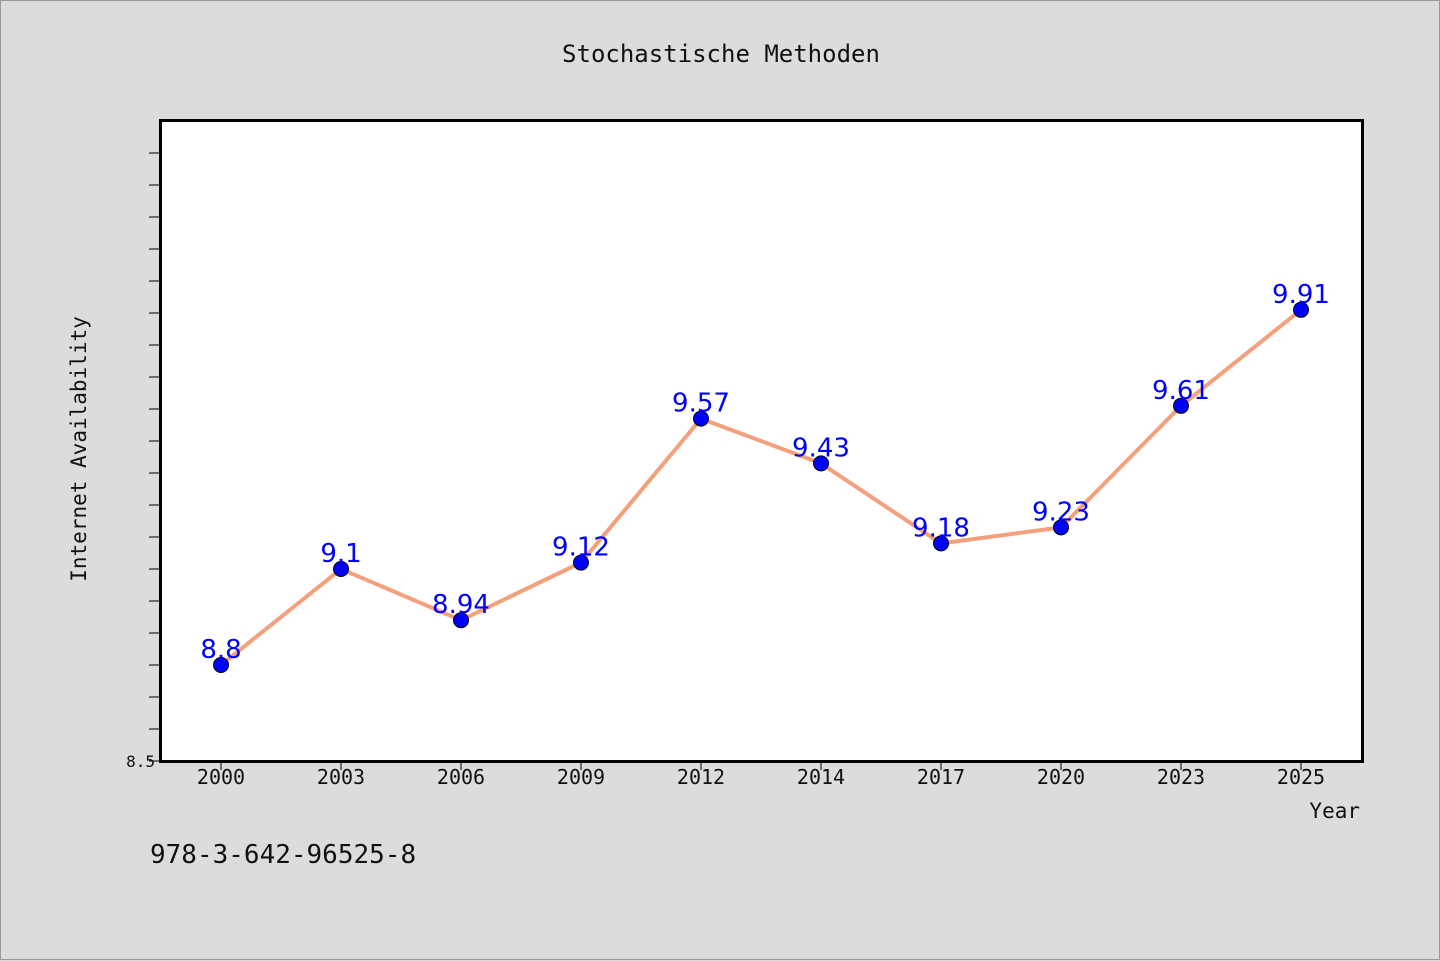  Describe the element at coordinates (461, 777) in the screenshot. I see `x-tick-label: 2006` at that location.